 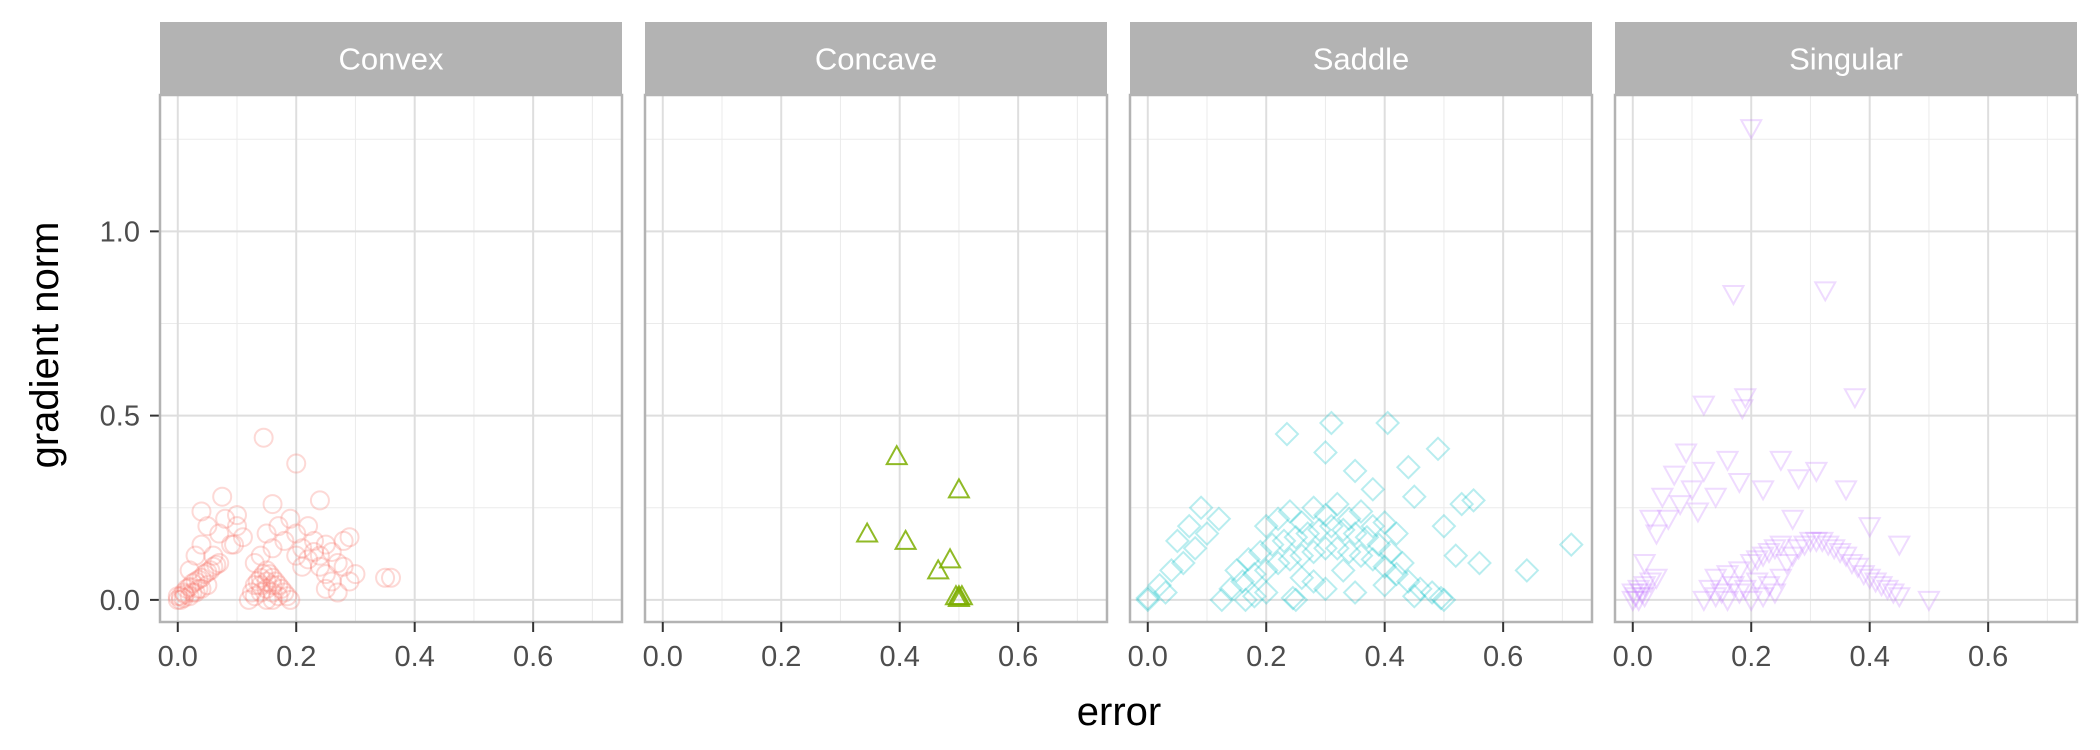 I want to click on facet-strip-label: Convex, so click(x=391, y=59).